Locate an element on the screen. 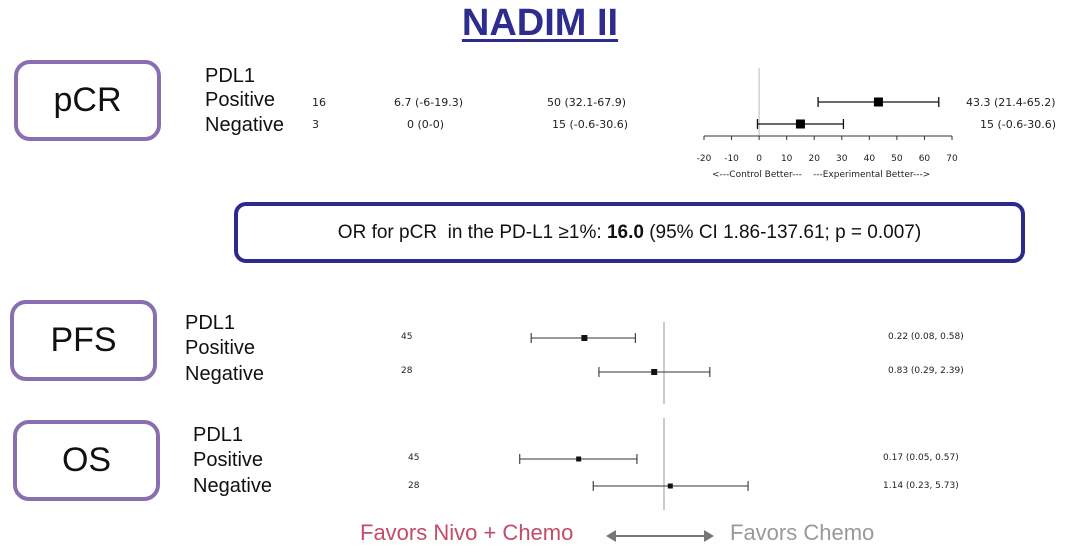 The width and height of the screenshot is (1080, 555). pfs-row-negative-label: Negative is located at coordinates (224, 374).